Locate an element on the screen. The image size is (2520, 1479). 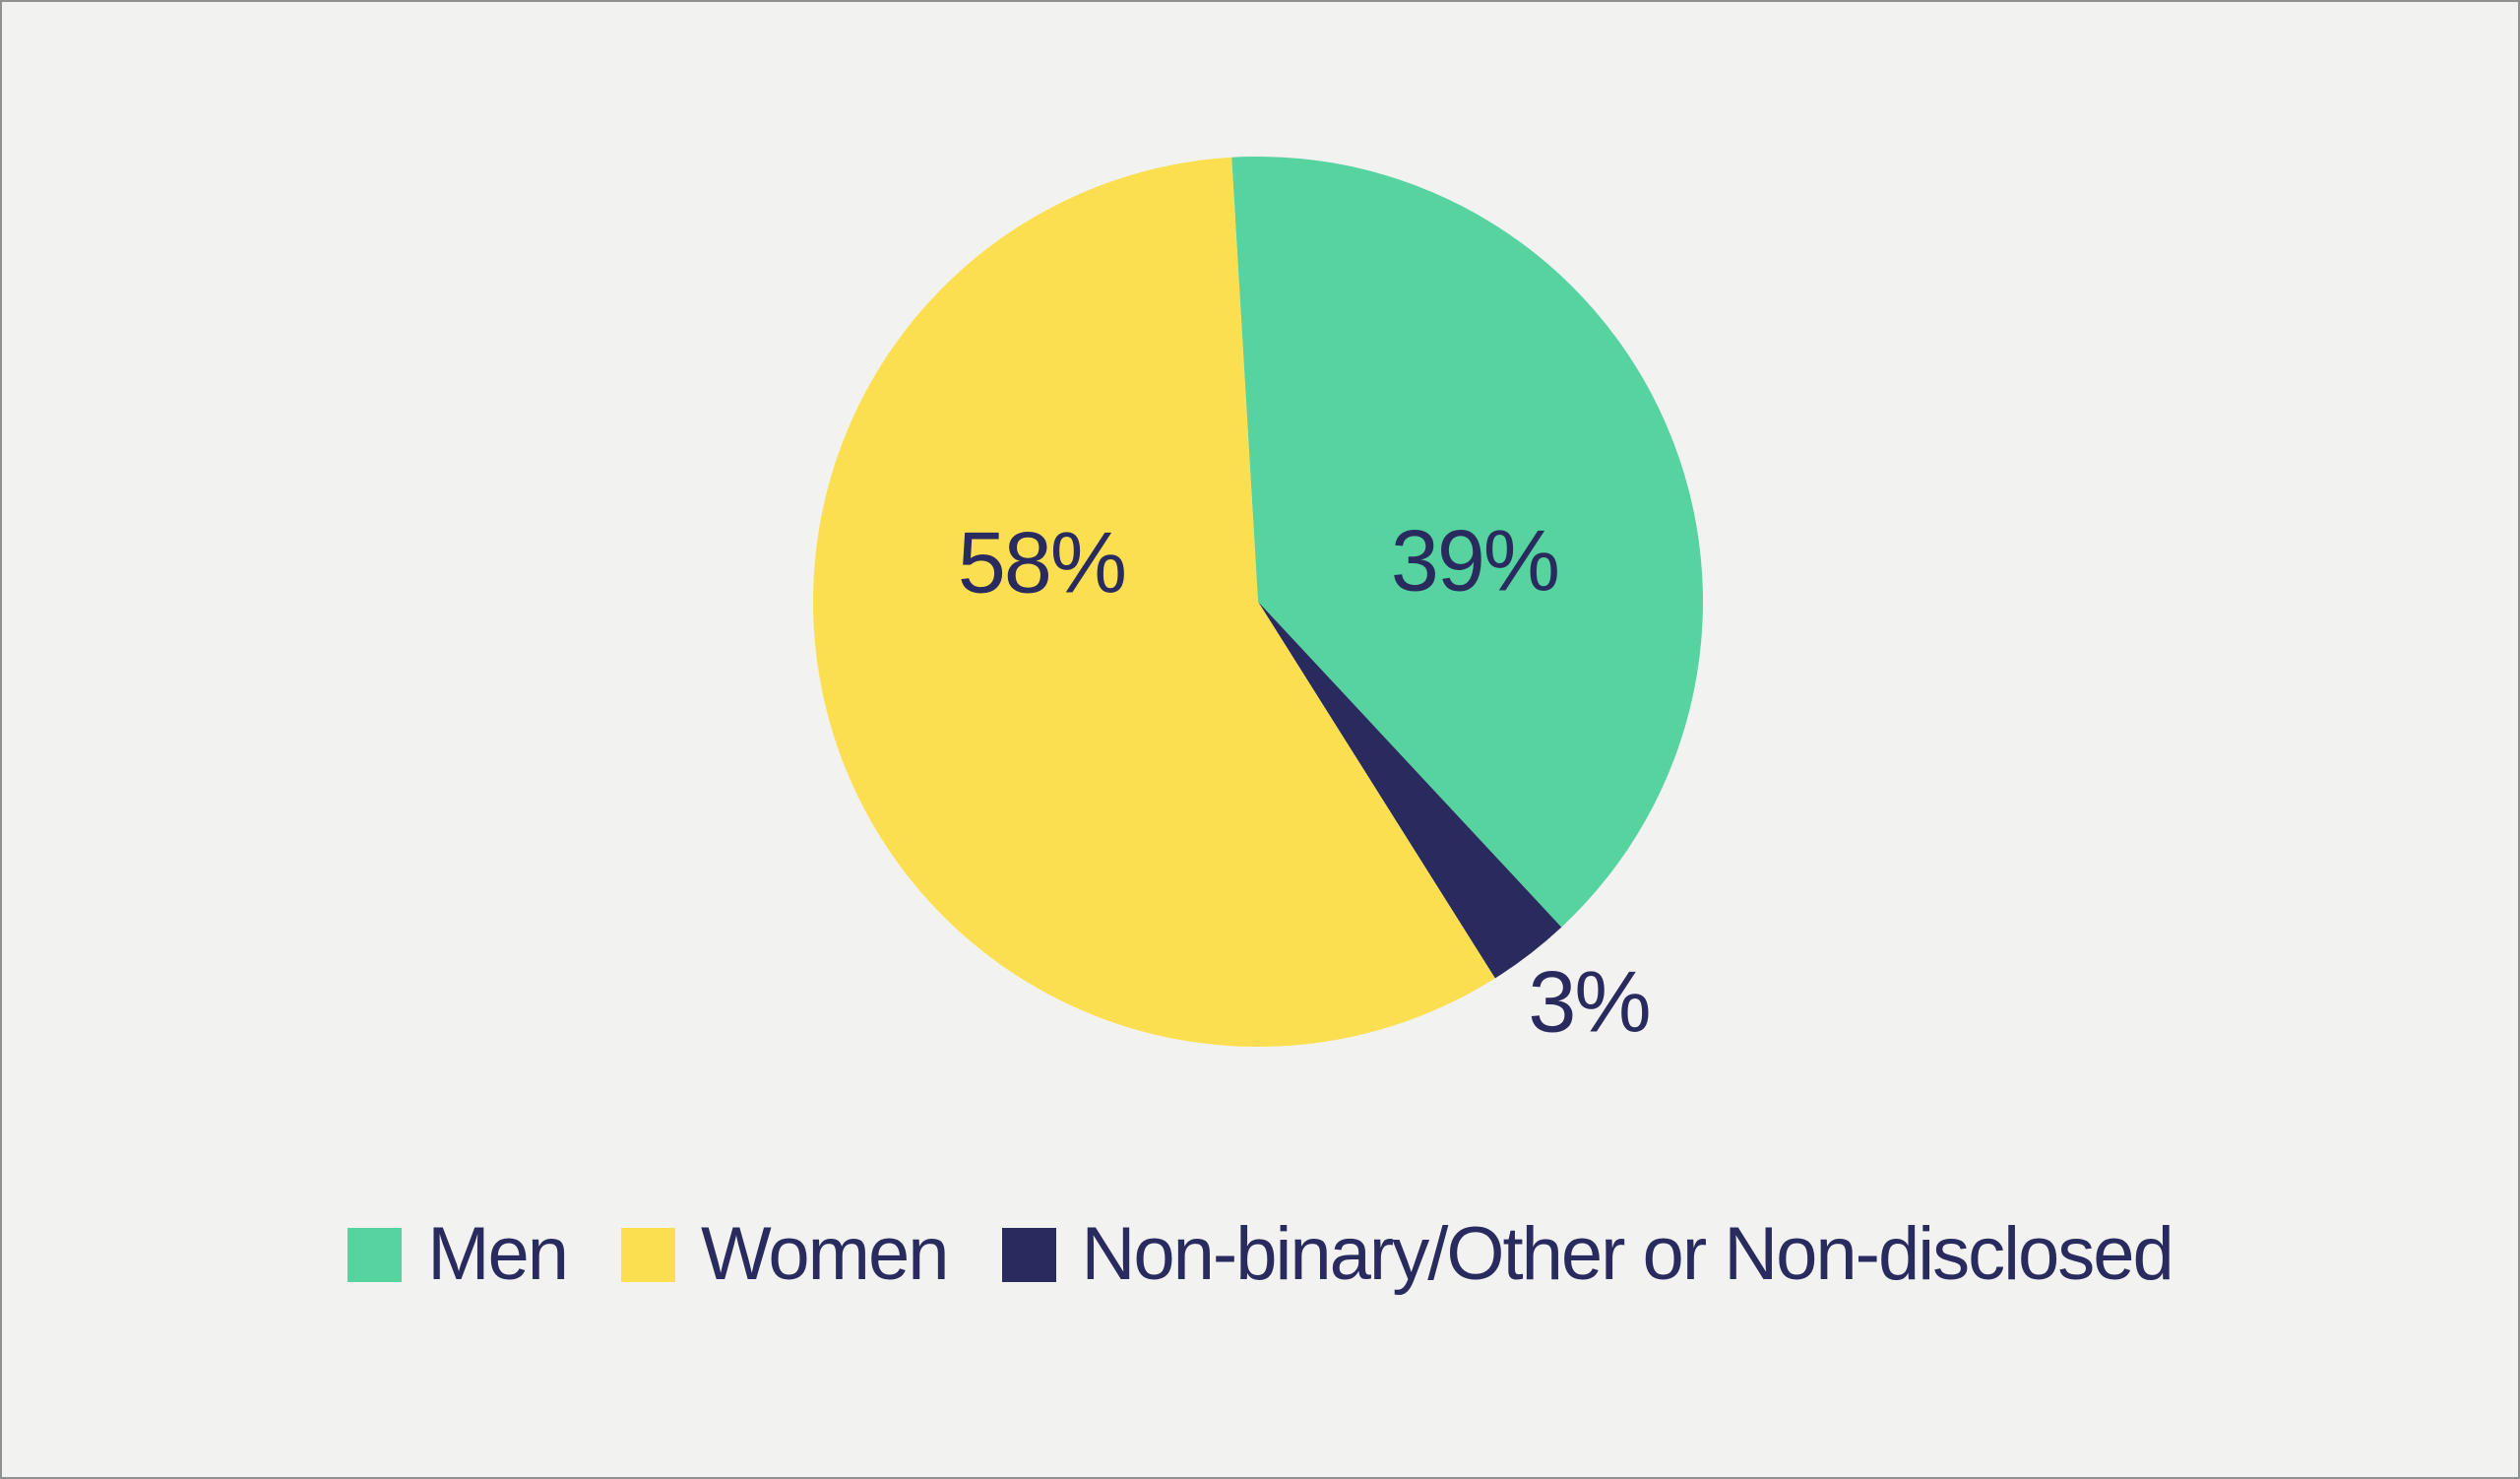
pie-slice-men is located at coordinates (1467, 542).